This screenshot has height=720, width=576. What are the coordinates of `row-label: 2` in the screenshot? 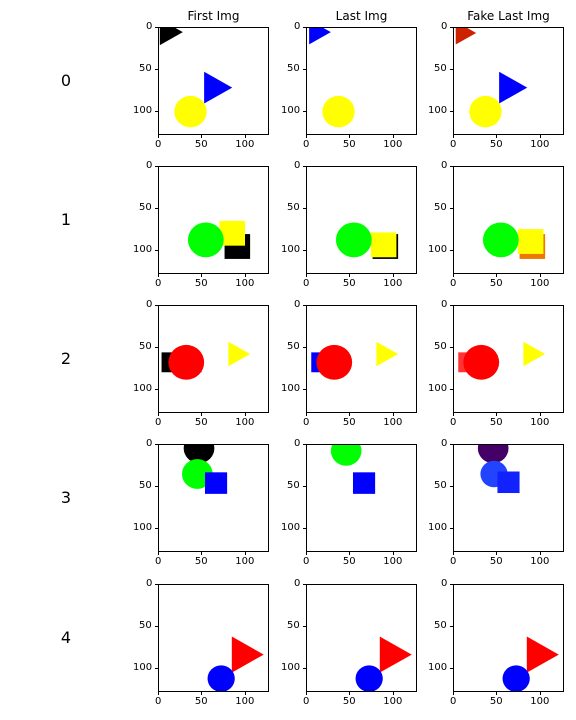 It's located at (66, 358).